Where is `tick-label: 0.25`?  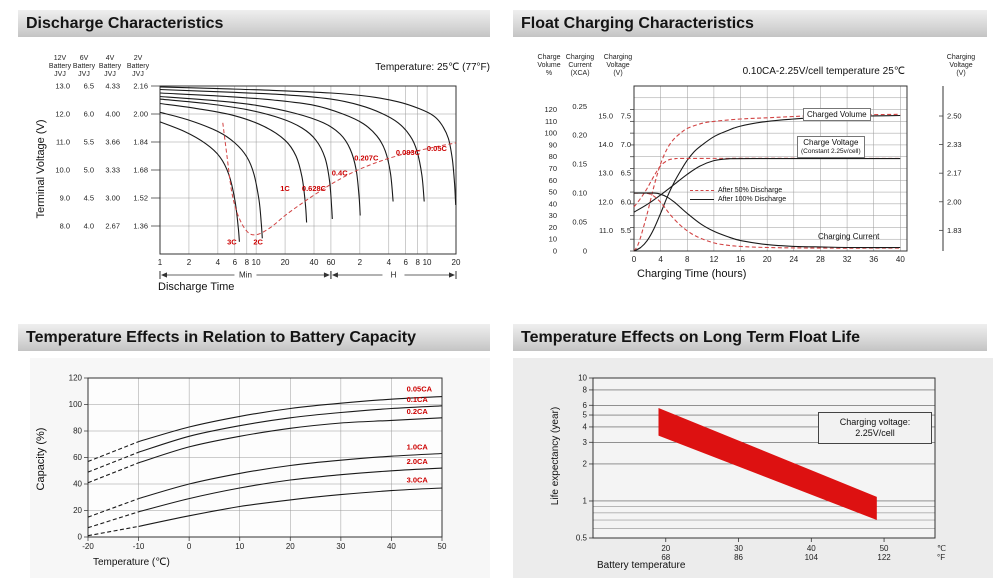
tick-label: 0.25 is located at coordinates (579, 106).